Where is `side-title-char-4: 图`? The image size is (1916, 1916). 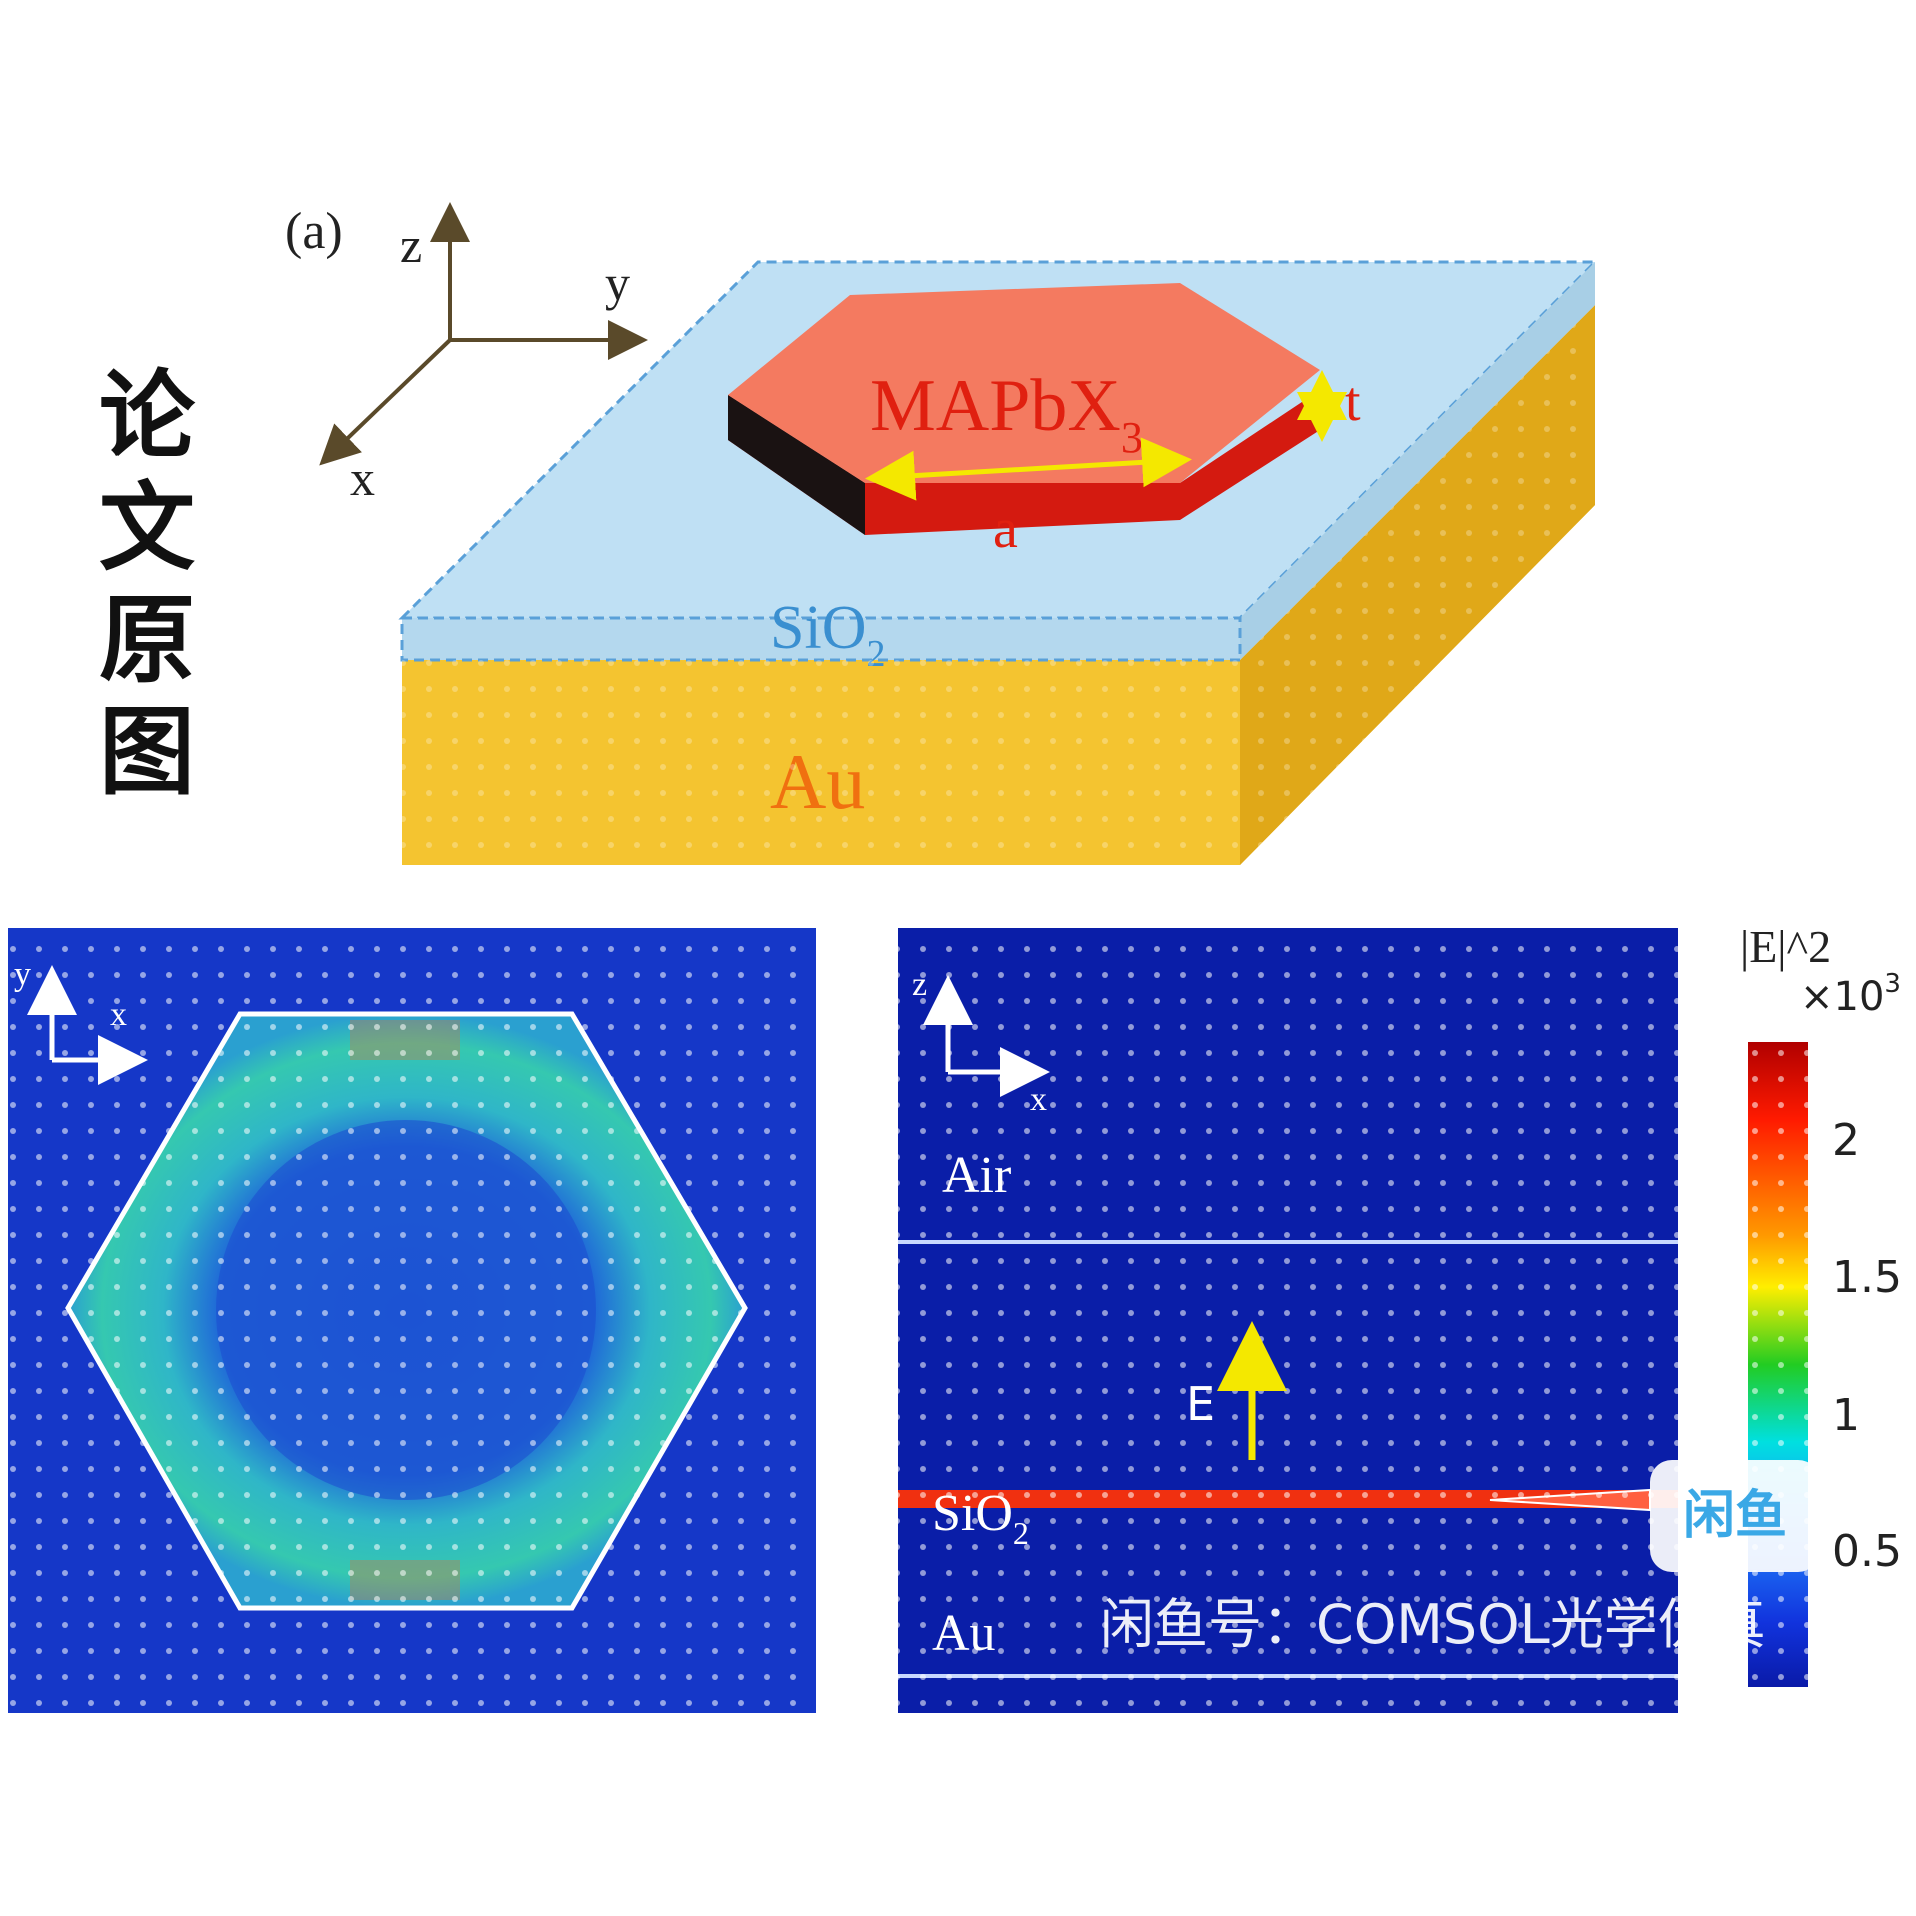
side-title-char-4: 图 is located at coordinates (147, 752).